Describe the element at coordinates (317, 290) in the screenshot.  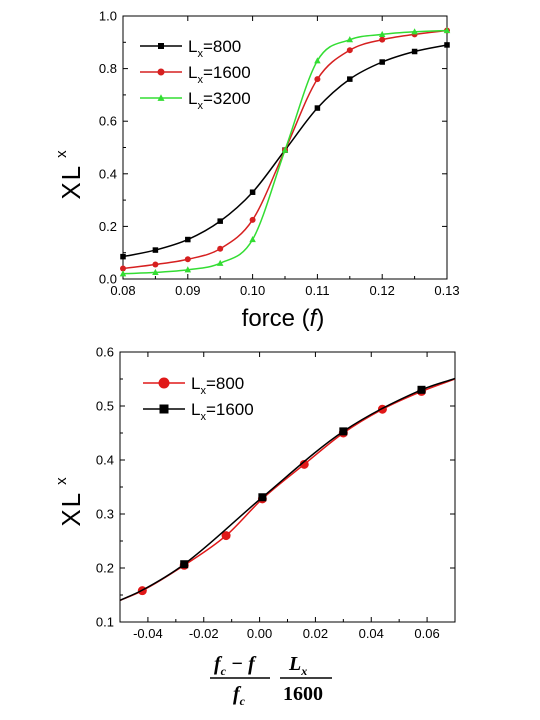
I see `x-tick-label: 0.11` at that location.